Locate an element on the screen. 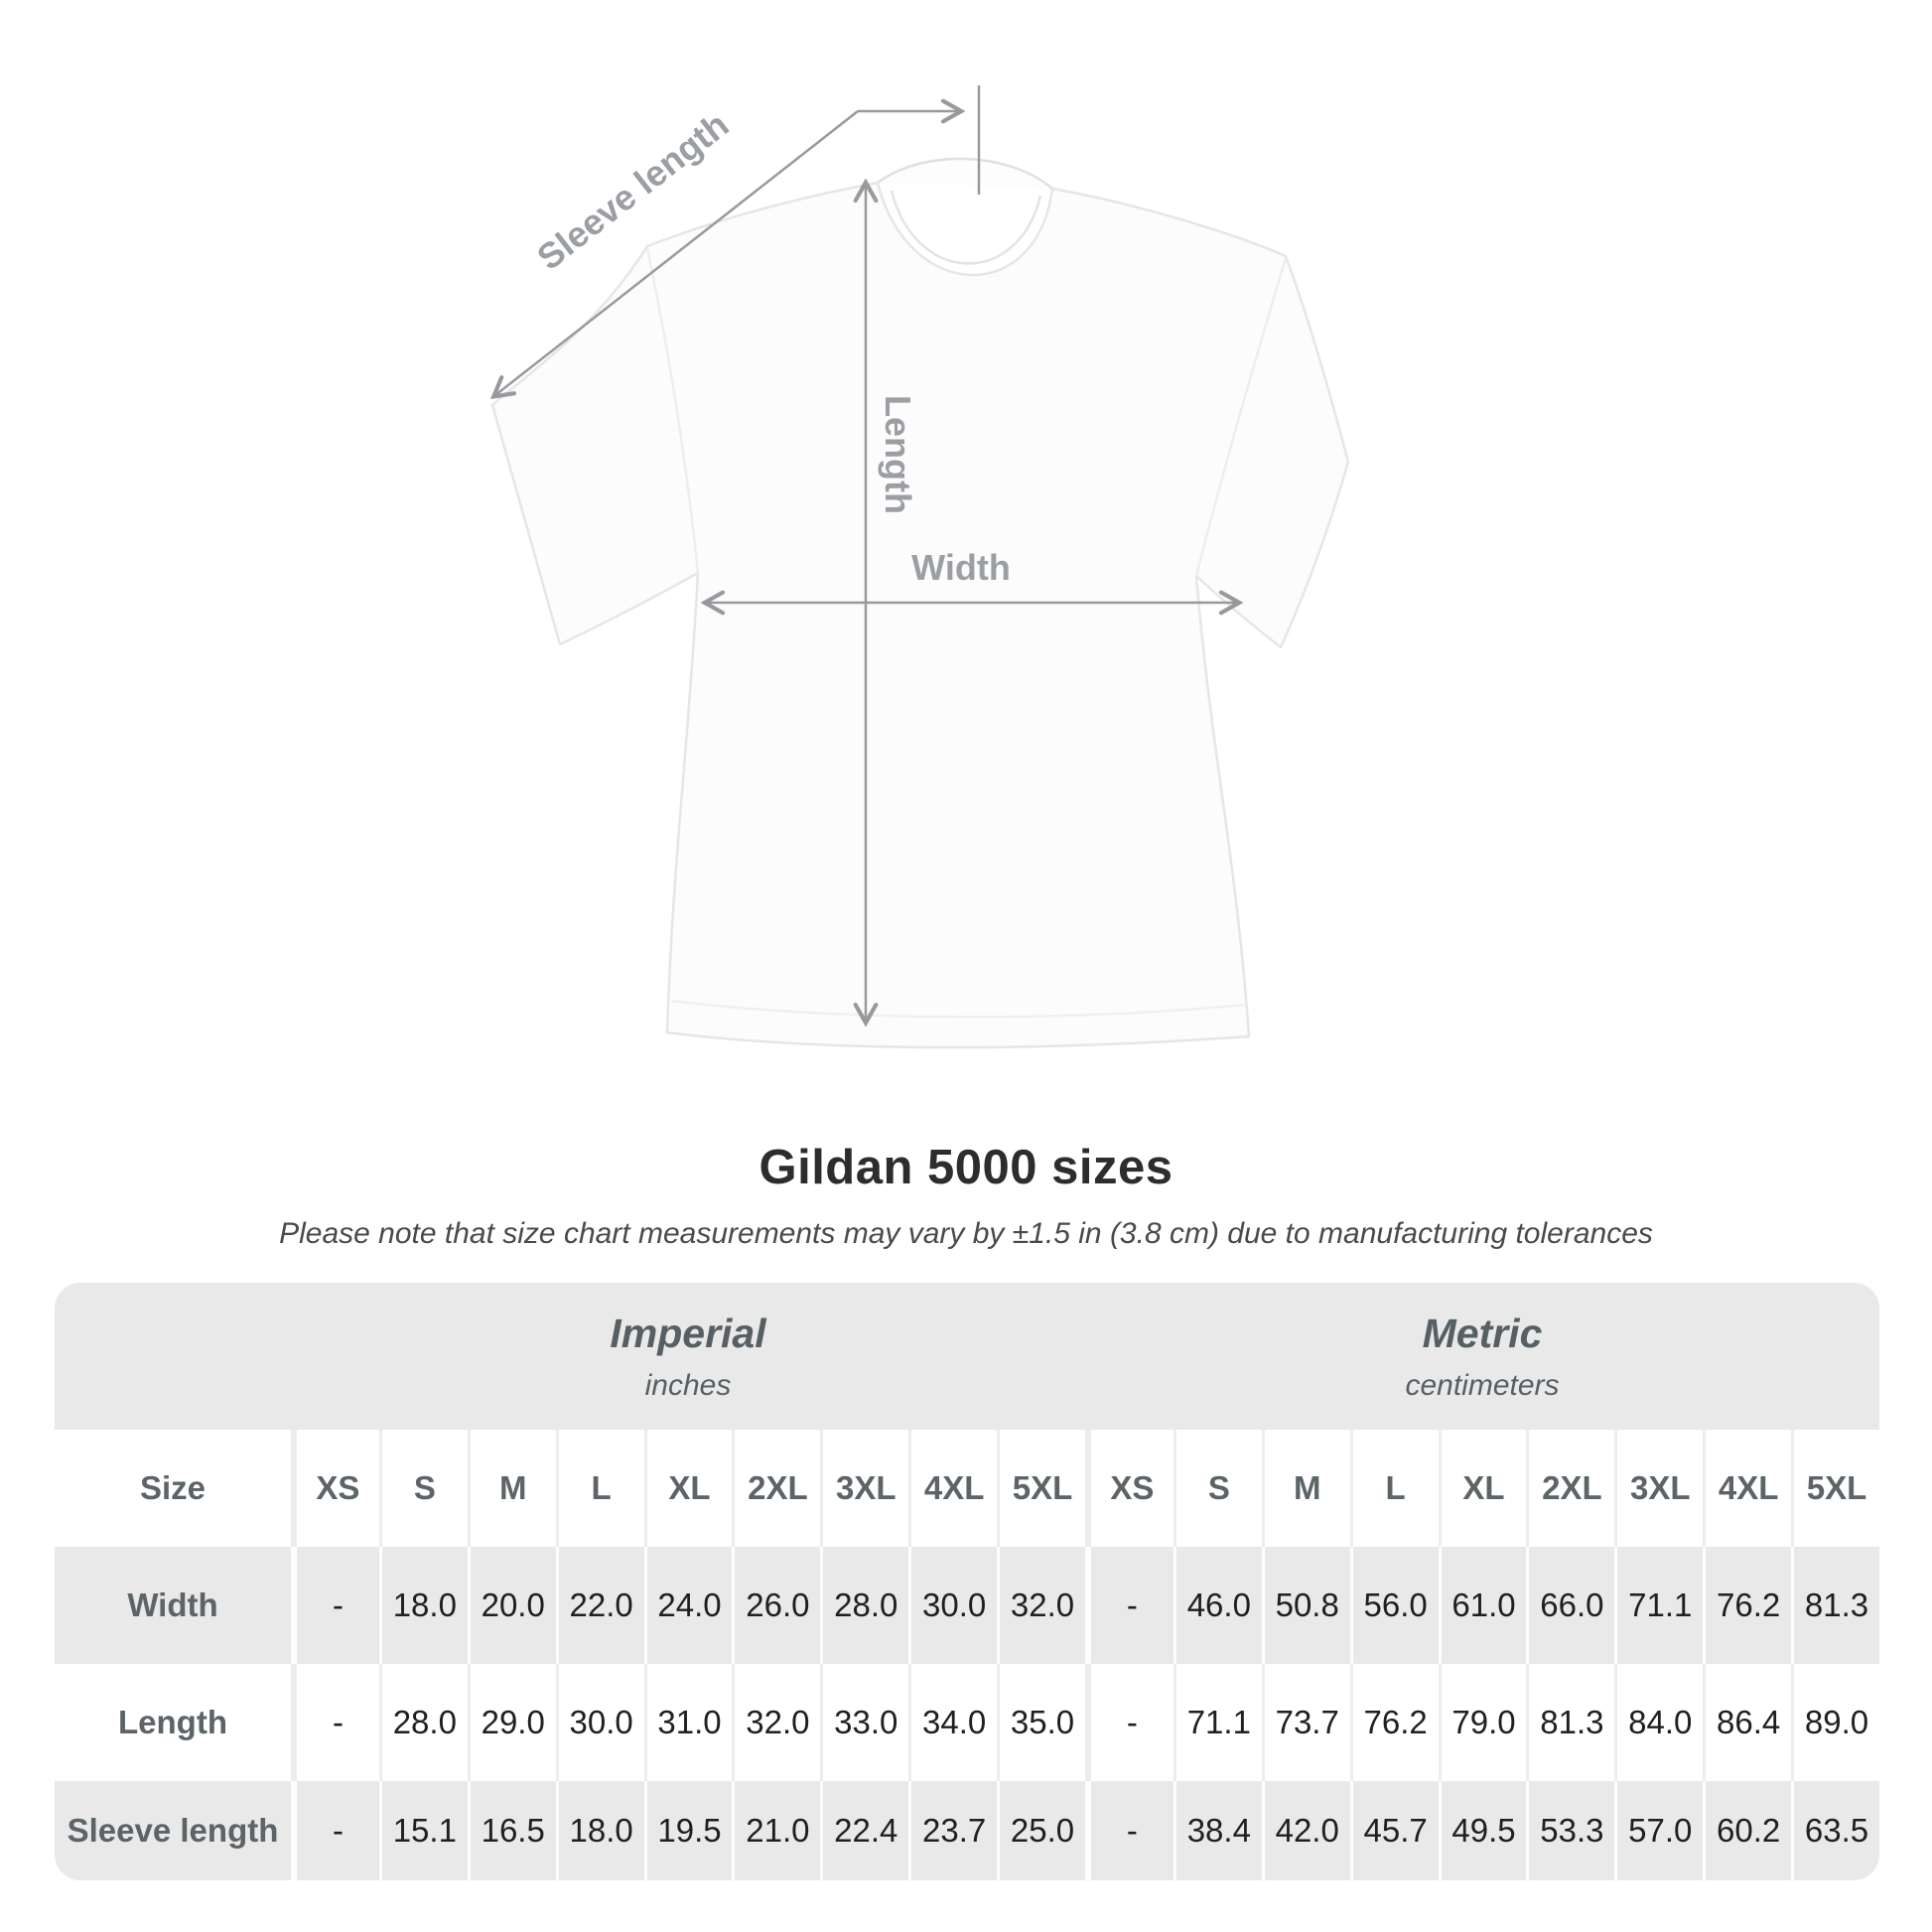 The width and height of the screenshot is (1932, 1932). value-cell: 19.5 is located at coordinates (688, 1831).